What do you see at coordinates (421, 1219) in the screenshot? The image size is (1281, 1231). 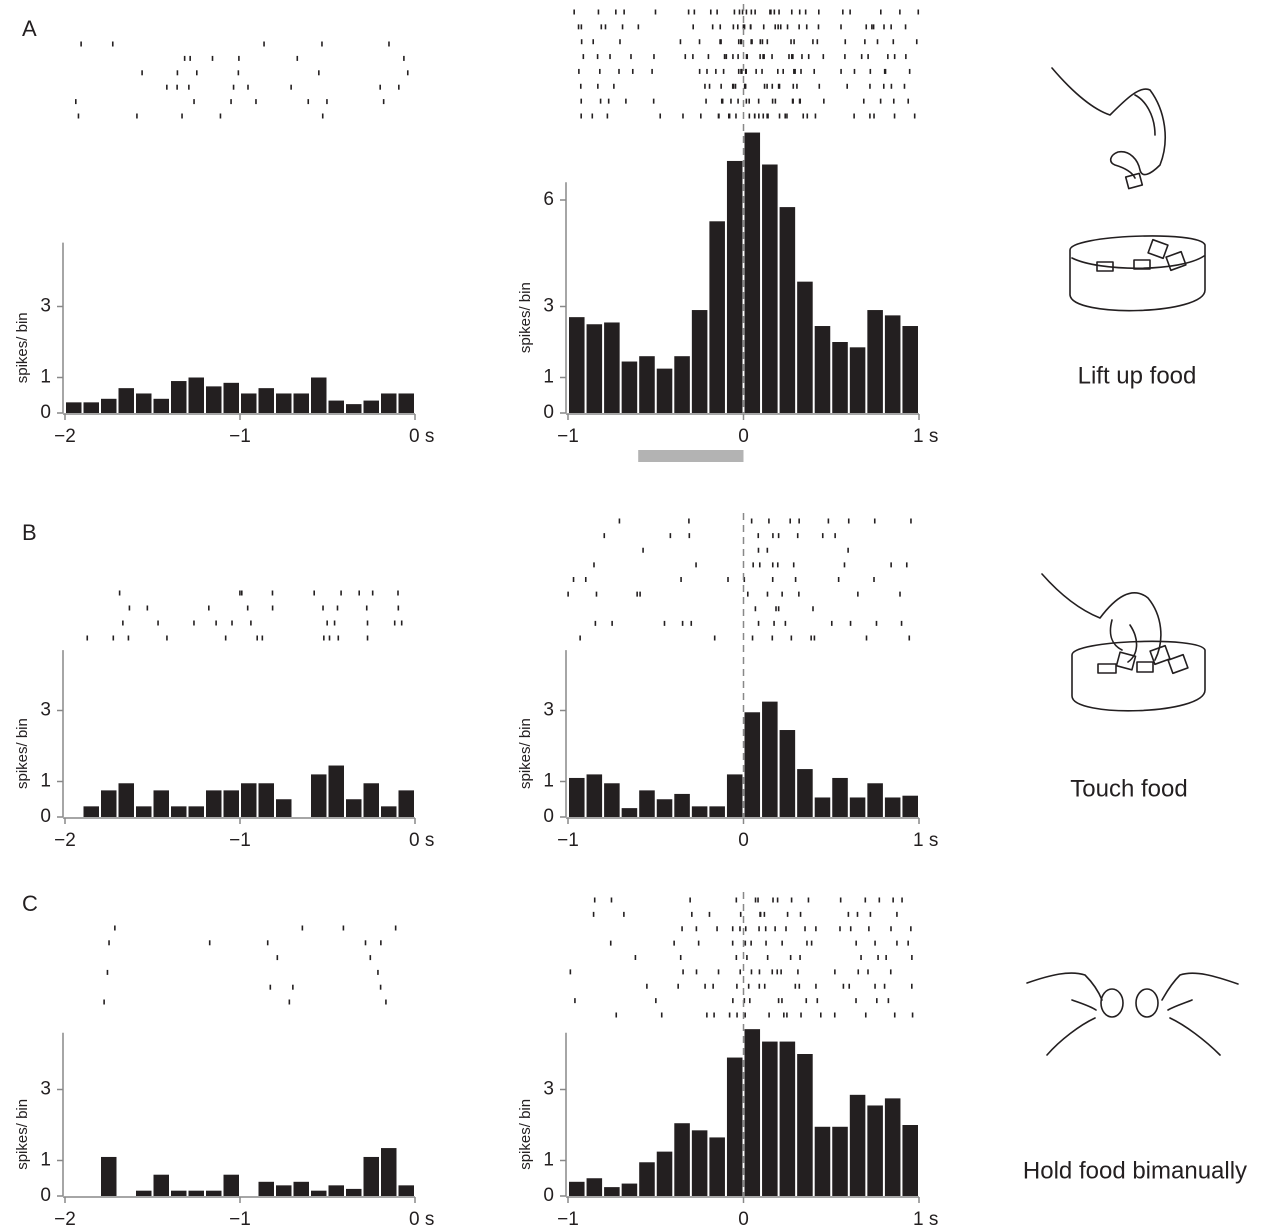 I see `x-tick-label: 0 s` at bounding box center [421, 1219].